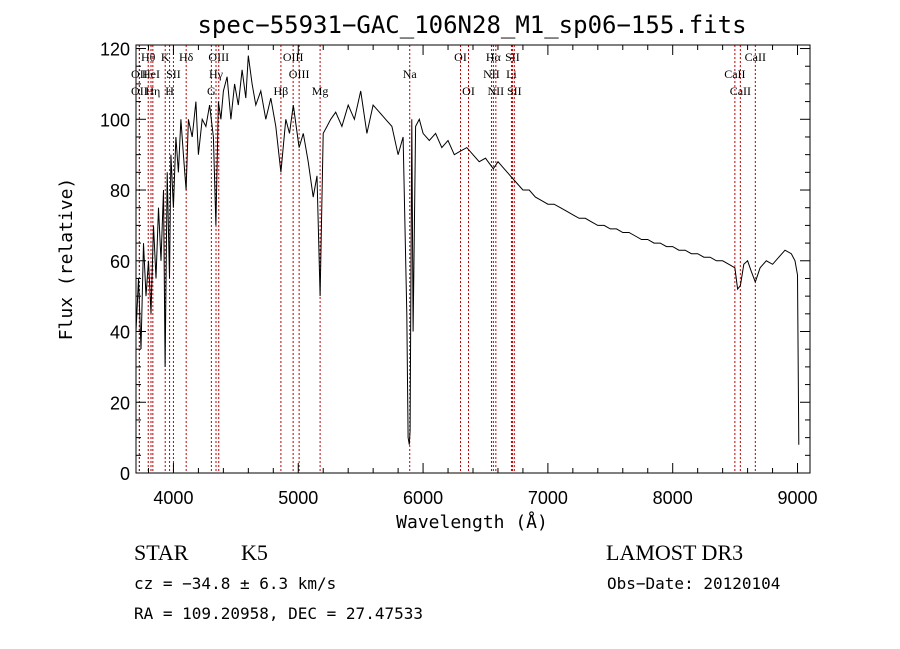 The image size is (900, 649). Describe the element at coordinates (211, 91) in the screenshot. I see `line-label: G` at that location.